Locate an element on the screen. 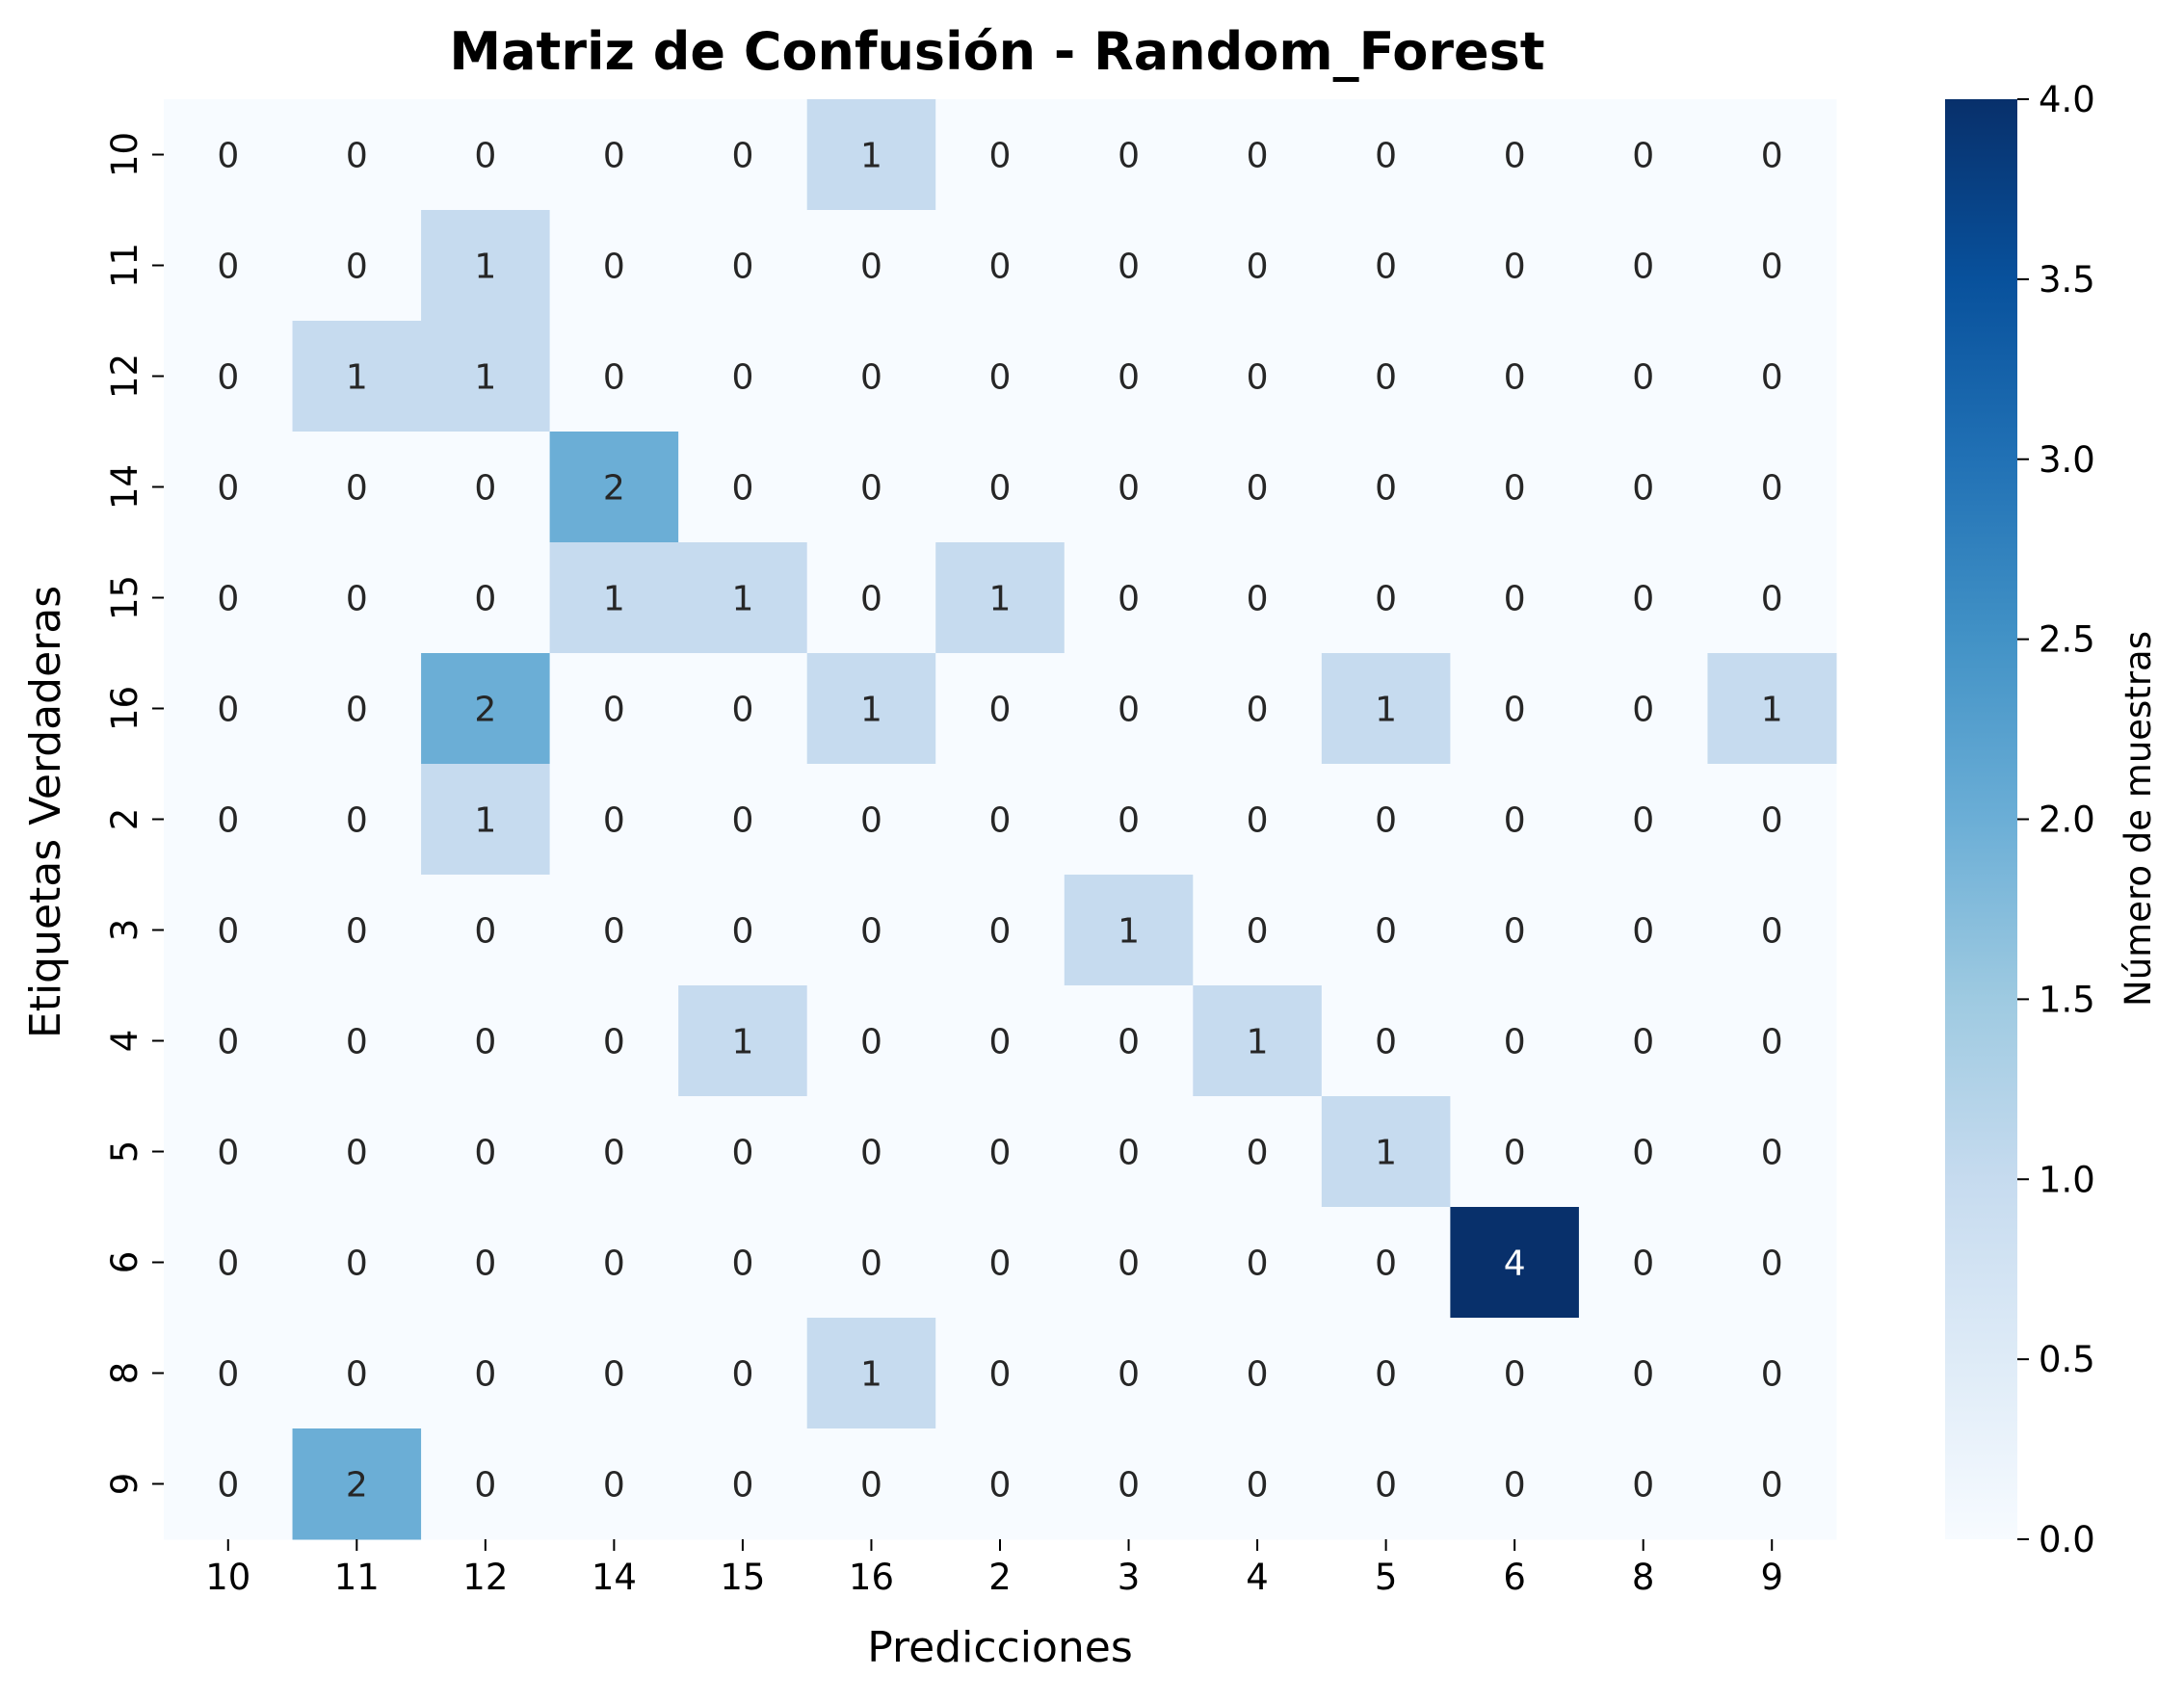 This screenshot has width=2184, height=1703. x-tick-label: 11 is located at coordinates (357, 1577).